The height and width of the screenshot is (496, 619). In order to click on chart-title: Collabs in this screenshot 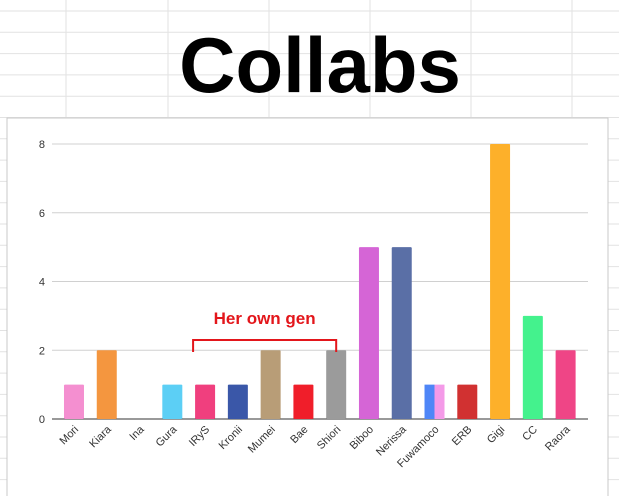, I will do `click(320, 65)`.